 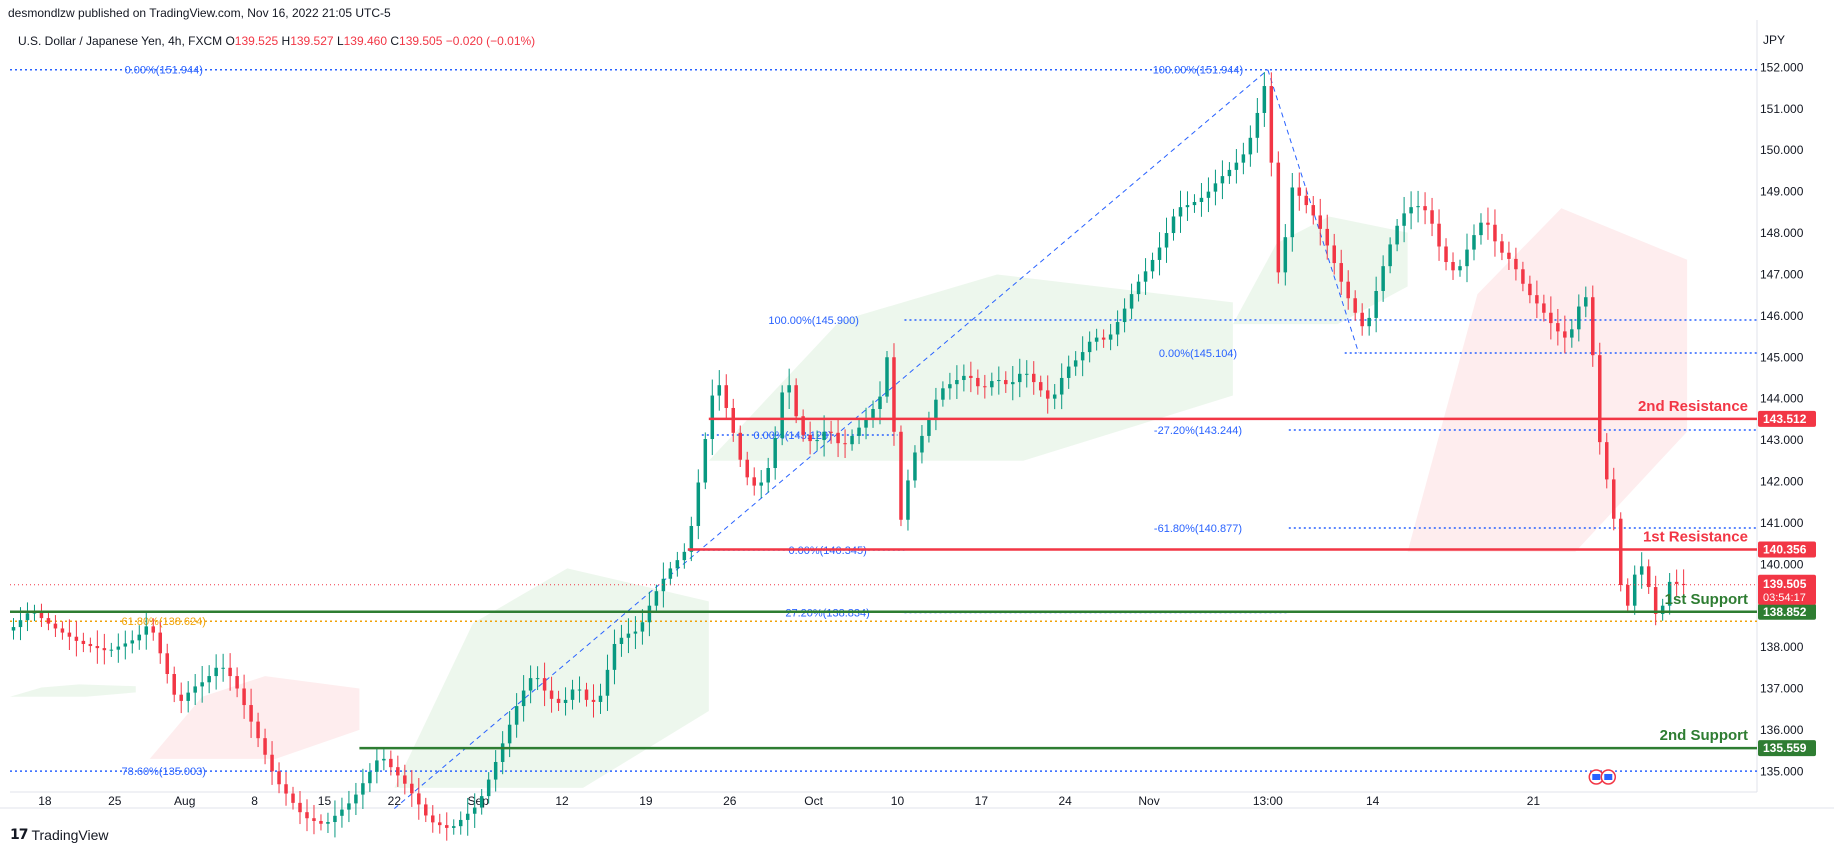 I want to click on y-tick-label: 150.000, so click(x=1782, y=150).